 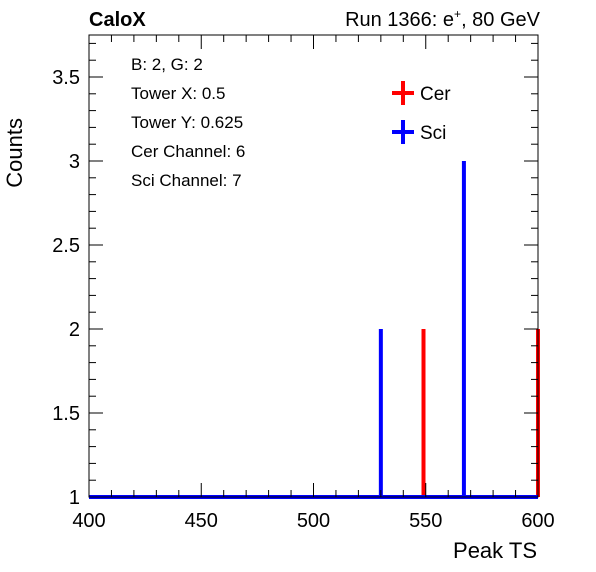 I want to click on legend-label: Cer, so click(x=435, y=94).